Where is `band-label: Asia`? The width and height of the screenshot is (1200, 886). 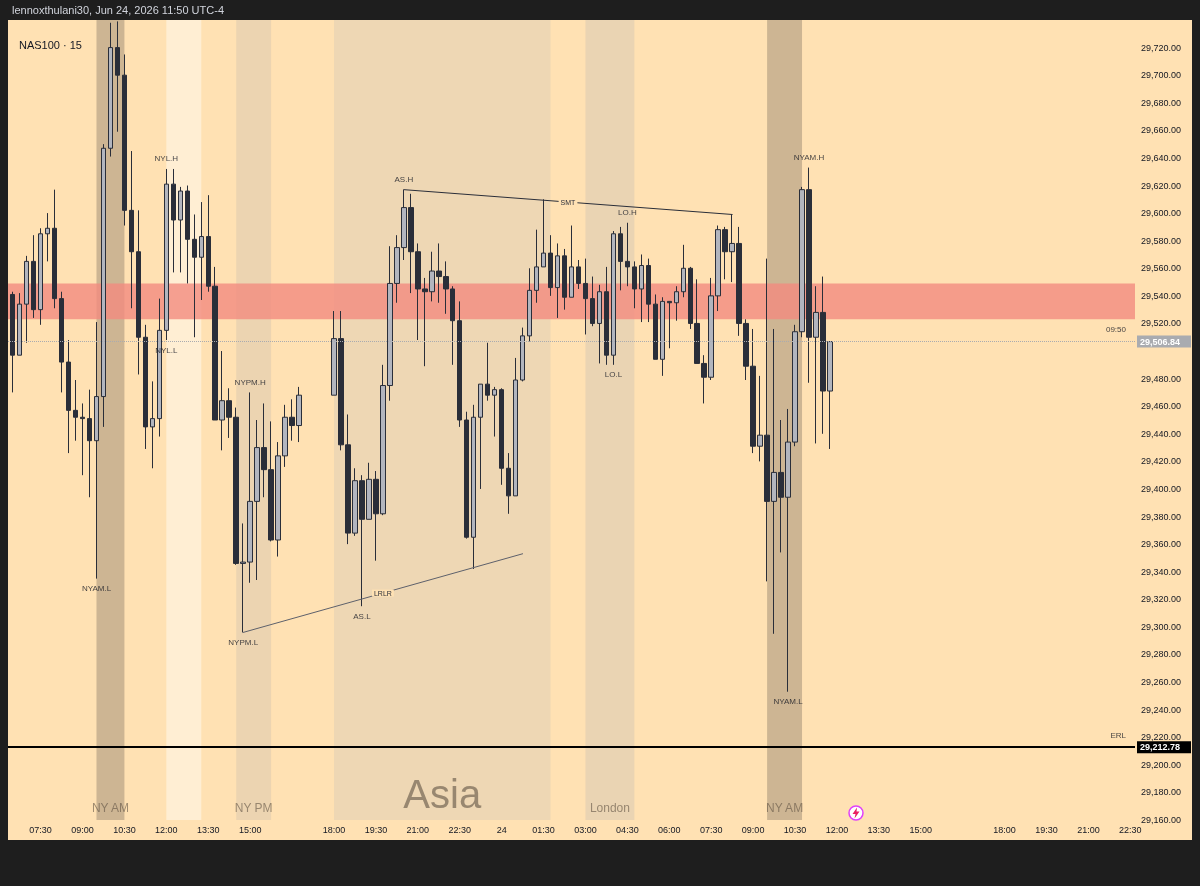
band-label: Asia is located at coordinates (442, 794).